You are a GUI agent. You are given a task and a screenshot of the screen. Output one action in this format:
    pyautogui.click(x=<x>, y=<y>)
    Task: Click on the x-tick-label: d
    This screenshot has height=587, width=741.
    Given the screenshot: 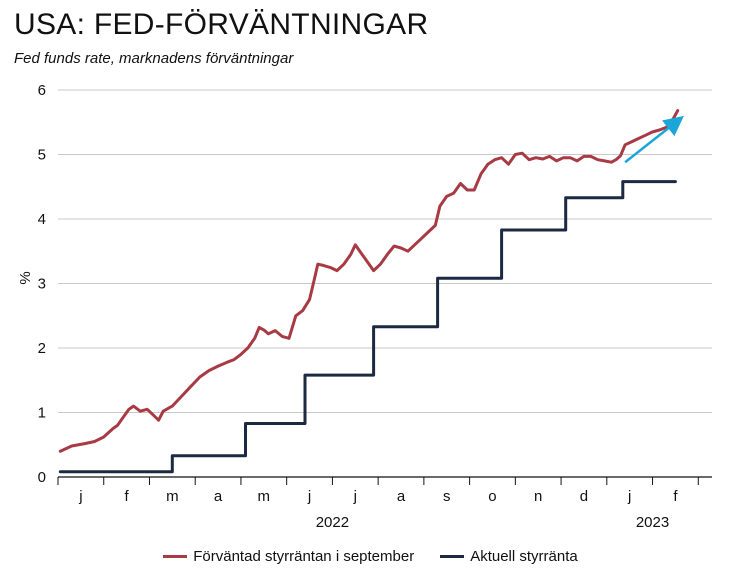 What is the action you would take?
    pyautogui.click(x=584, y=496)
    